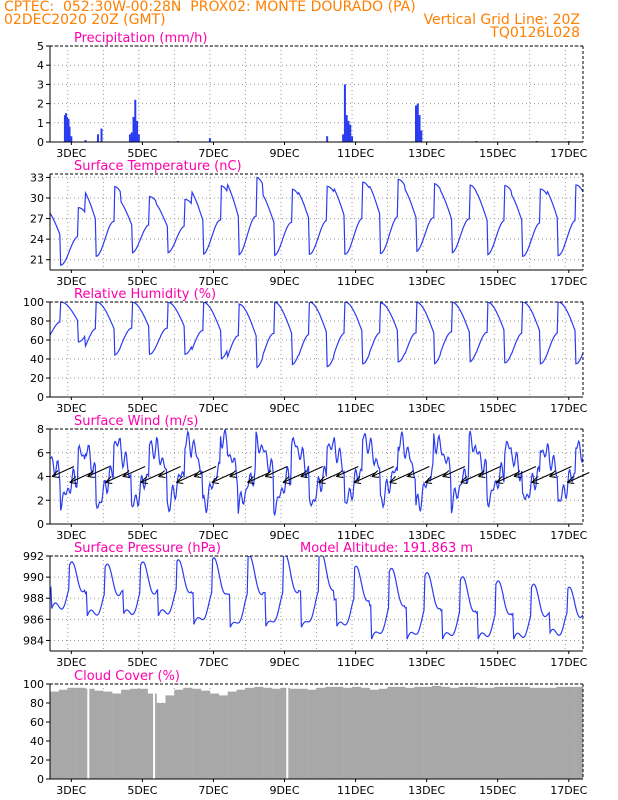  I want to click on panel-1-ytick-label: 3, so click(40, 84).